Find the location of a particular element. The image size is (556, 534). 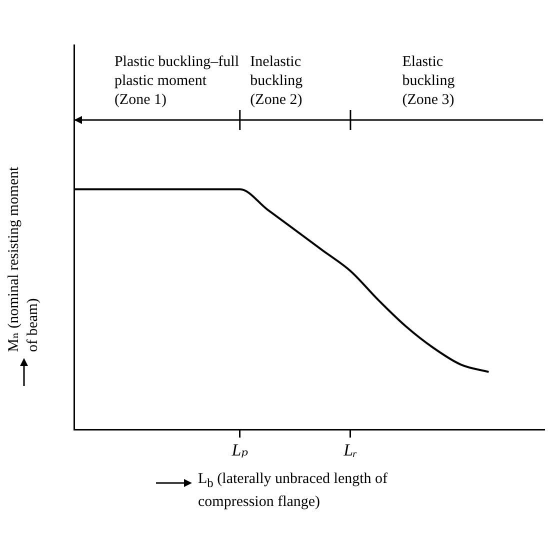

y-axis-title: Mₙ (nominal resisting moment of beam) is located at coordinates (23, 259).